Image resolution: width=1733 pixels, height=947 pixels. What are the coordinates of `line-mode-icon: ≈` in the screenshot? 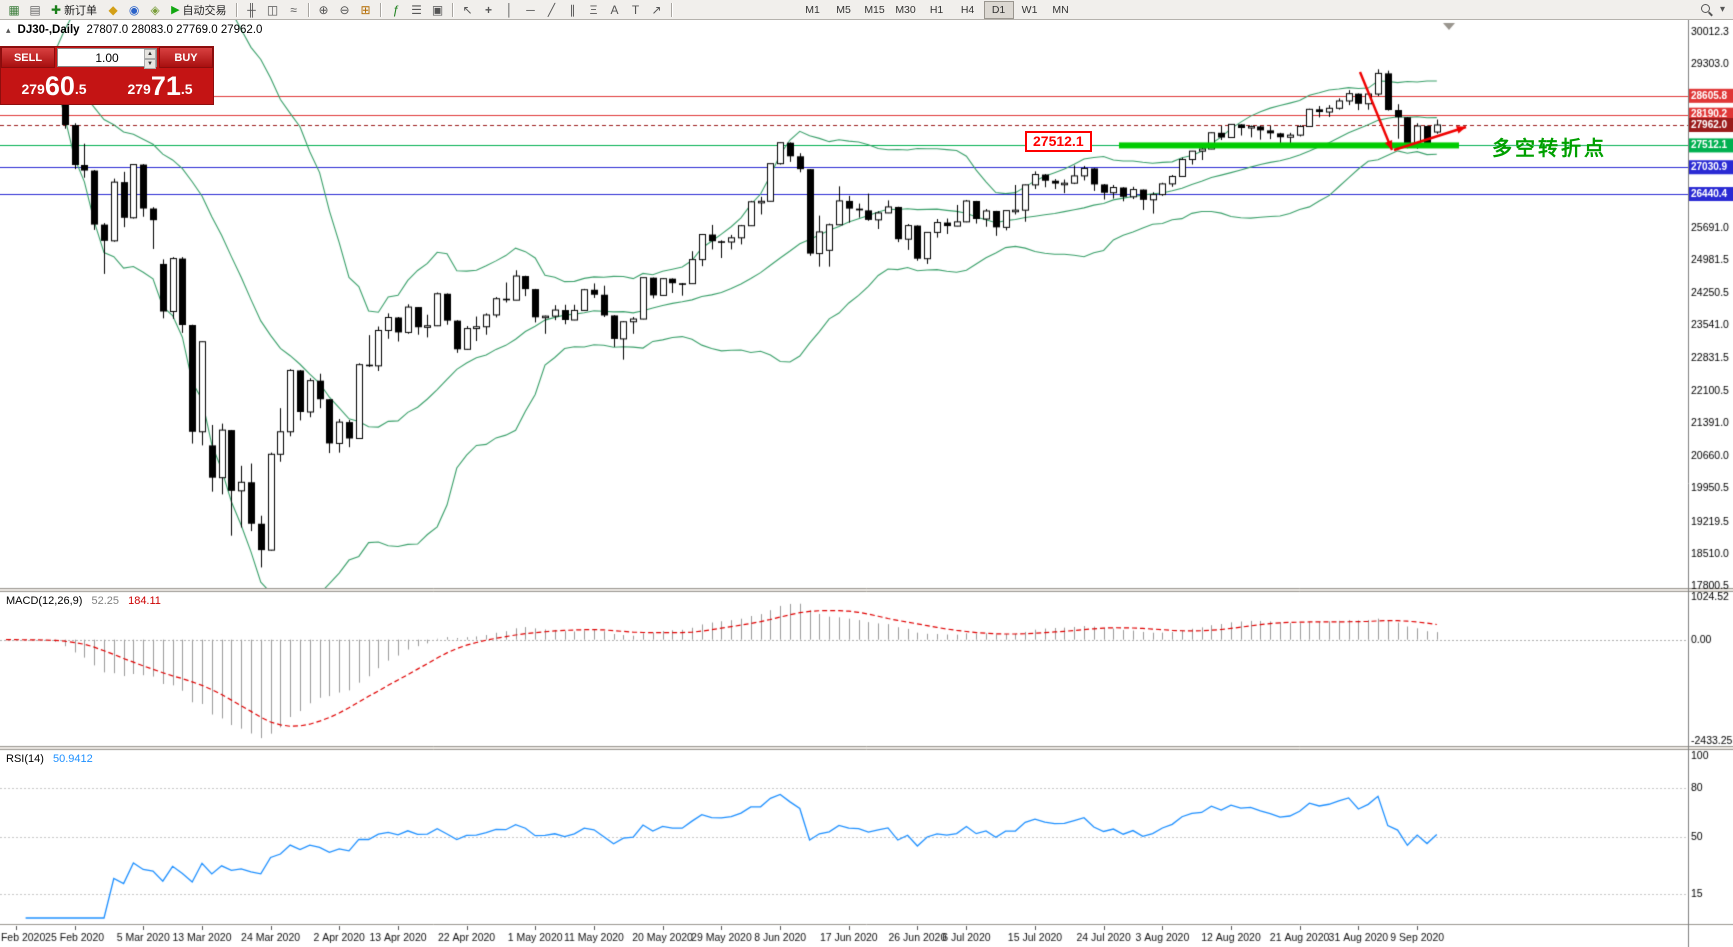 It's located at (293, 9).